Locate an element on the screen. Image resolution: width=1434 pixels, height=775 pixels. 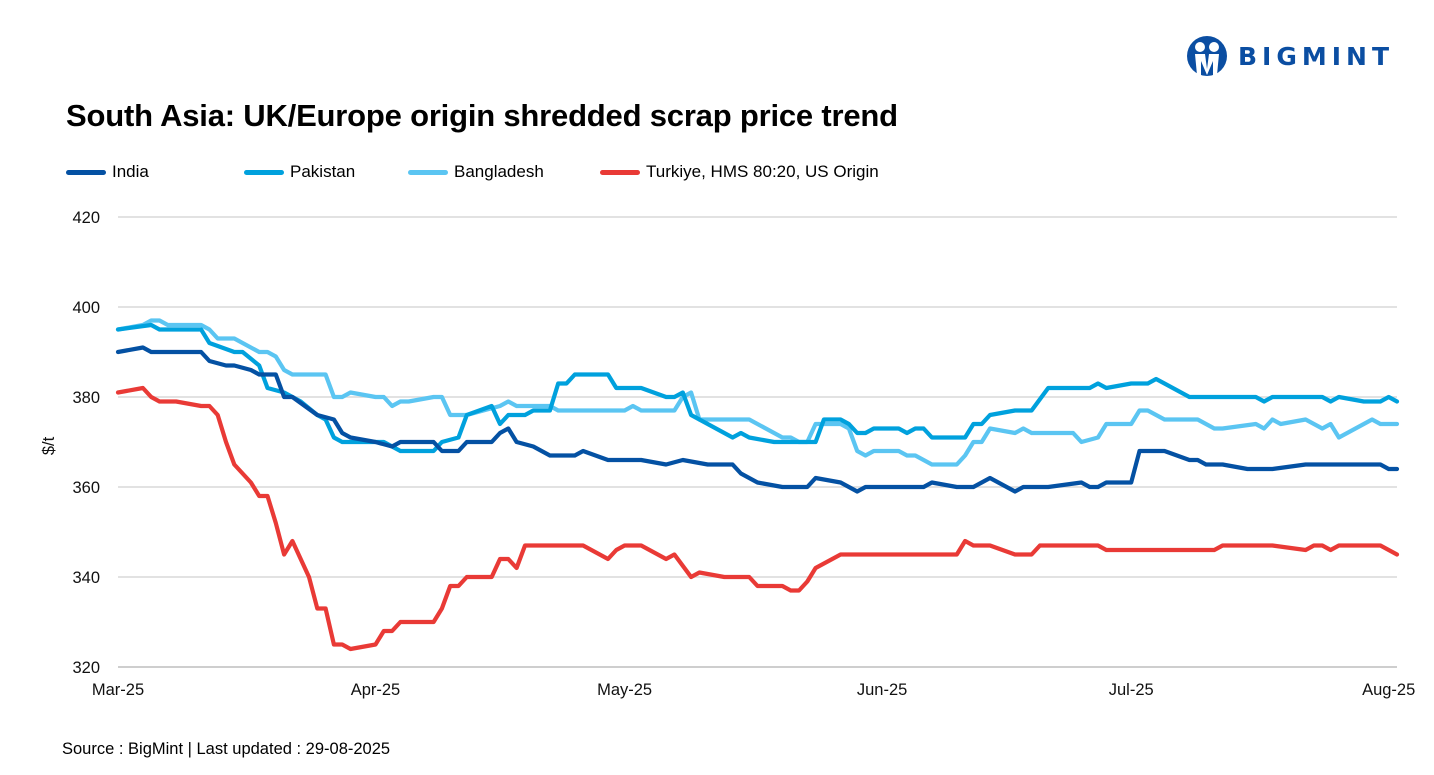
legend-swatch-pakistan is located at coordinates (264, 172).